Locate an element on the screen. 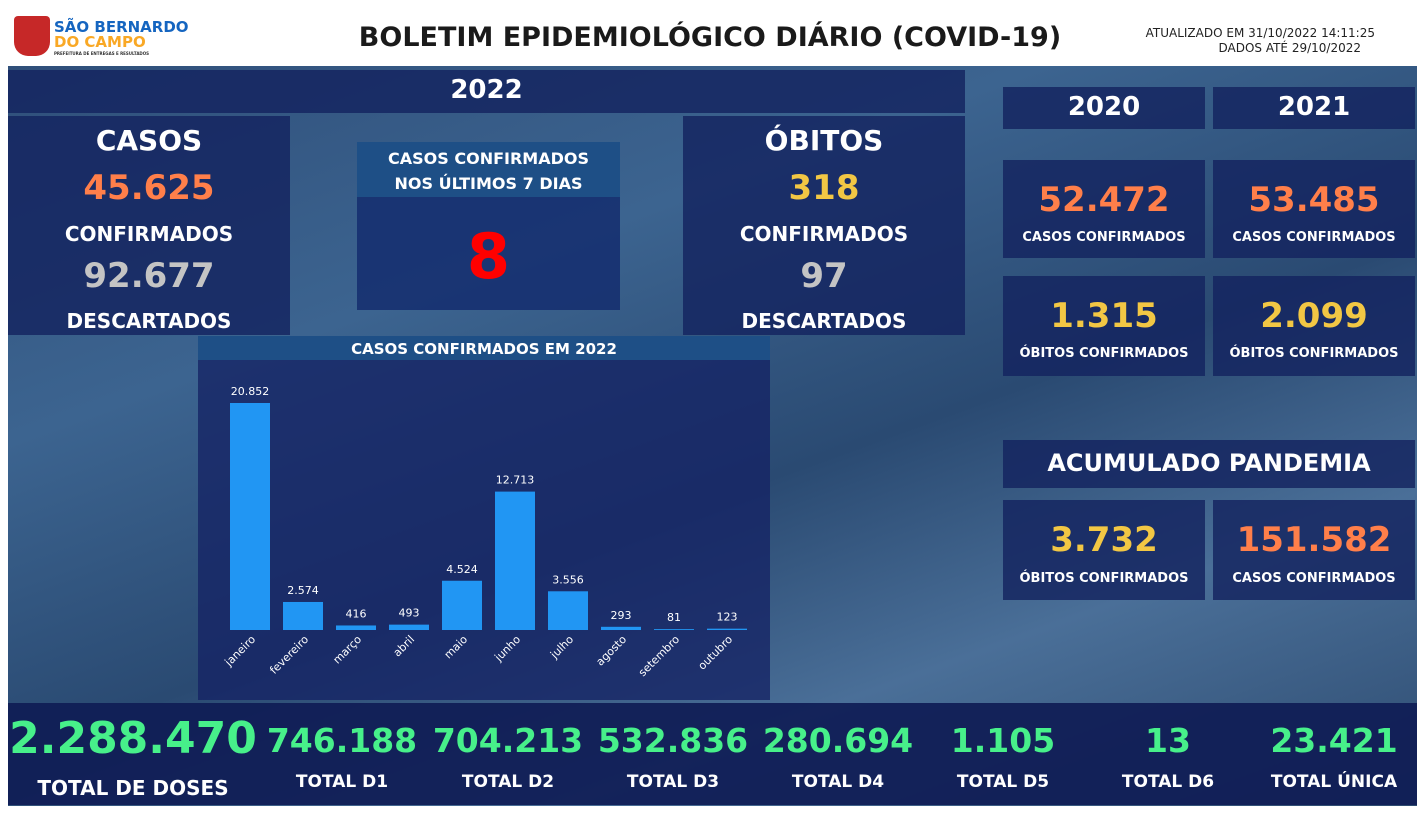  last7-header is located at coordinates (488, 169).